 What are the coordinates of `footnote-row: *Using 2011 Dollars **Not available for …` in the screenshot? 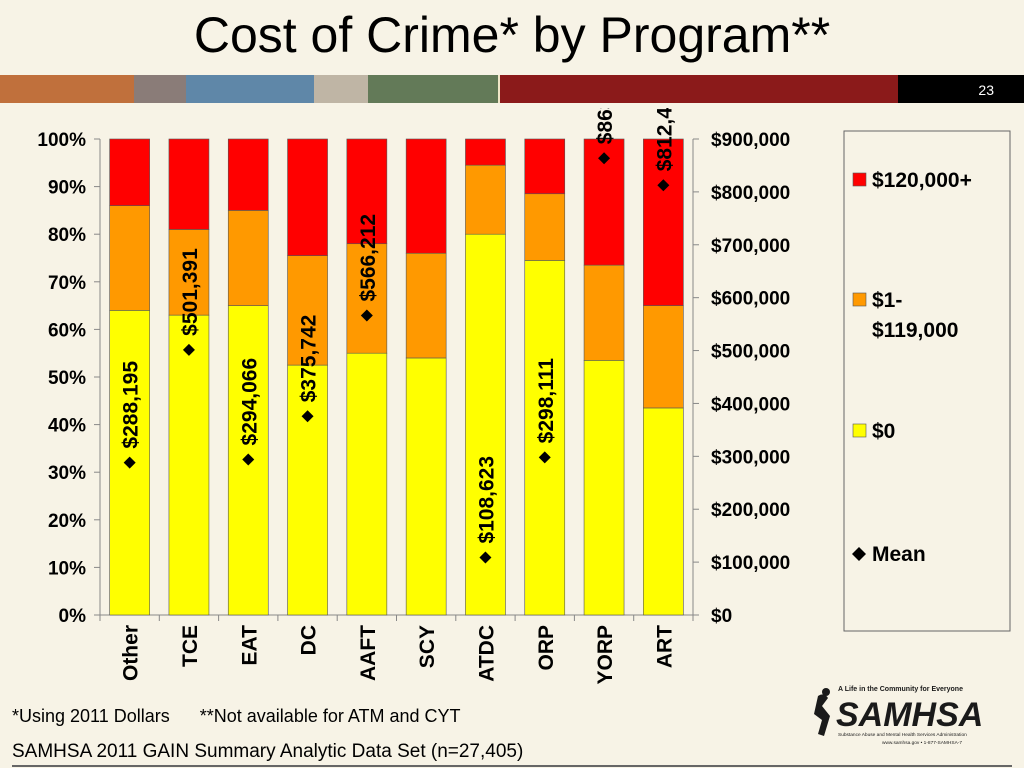 It's located at (236, 716).